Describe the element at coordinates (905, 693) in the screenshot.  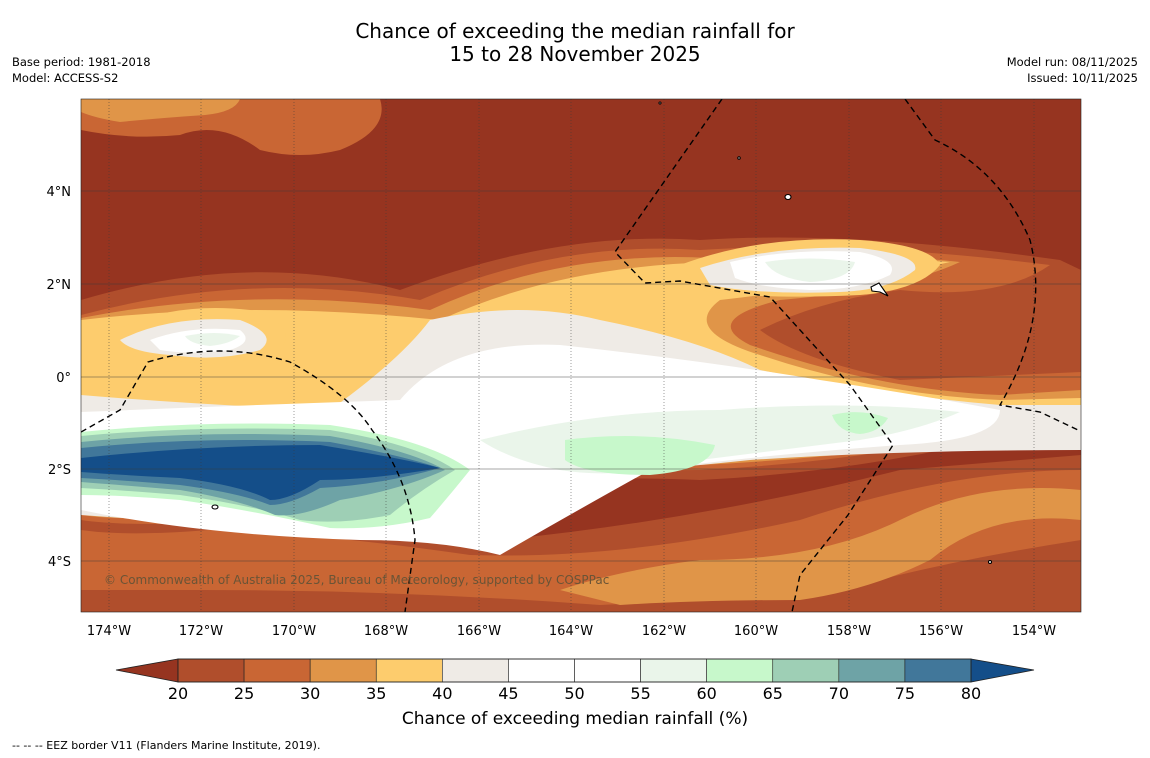
I see `colorbar-tick-label: 75` at that location.